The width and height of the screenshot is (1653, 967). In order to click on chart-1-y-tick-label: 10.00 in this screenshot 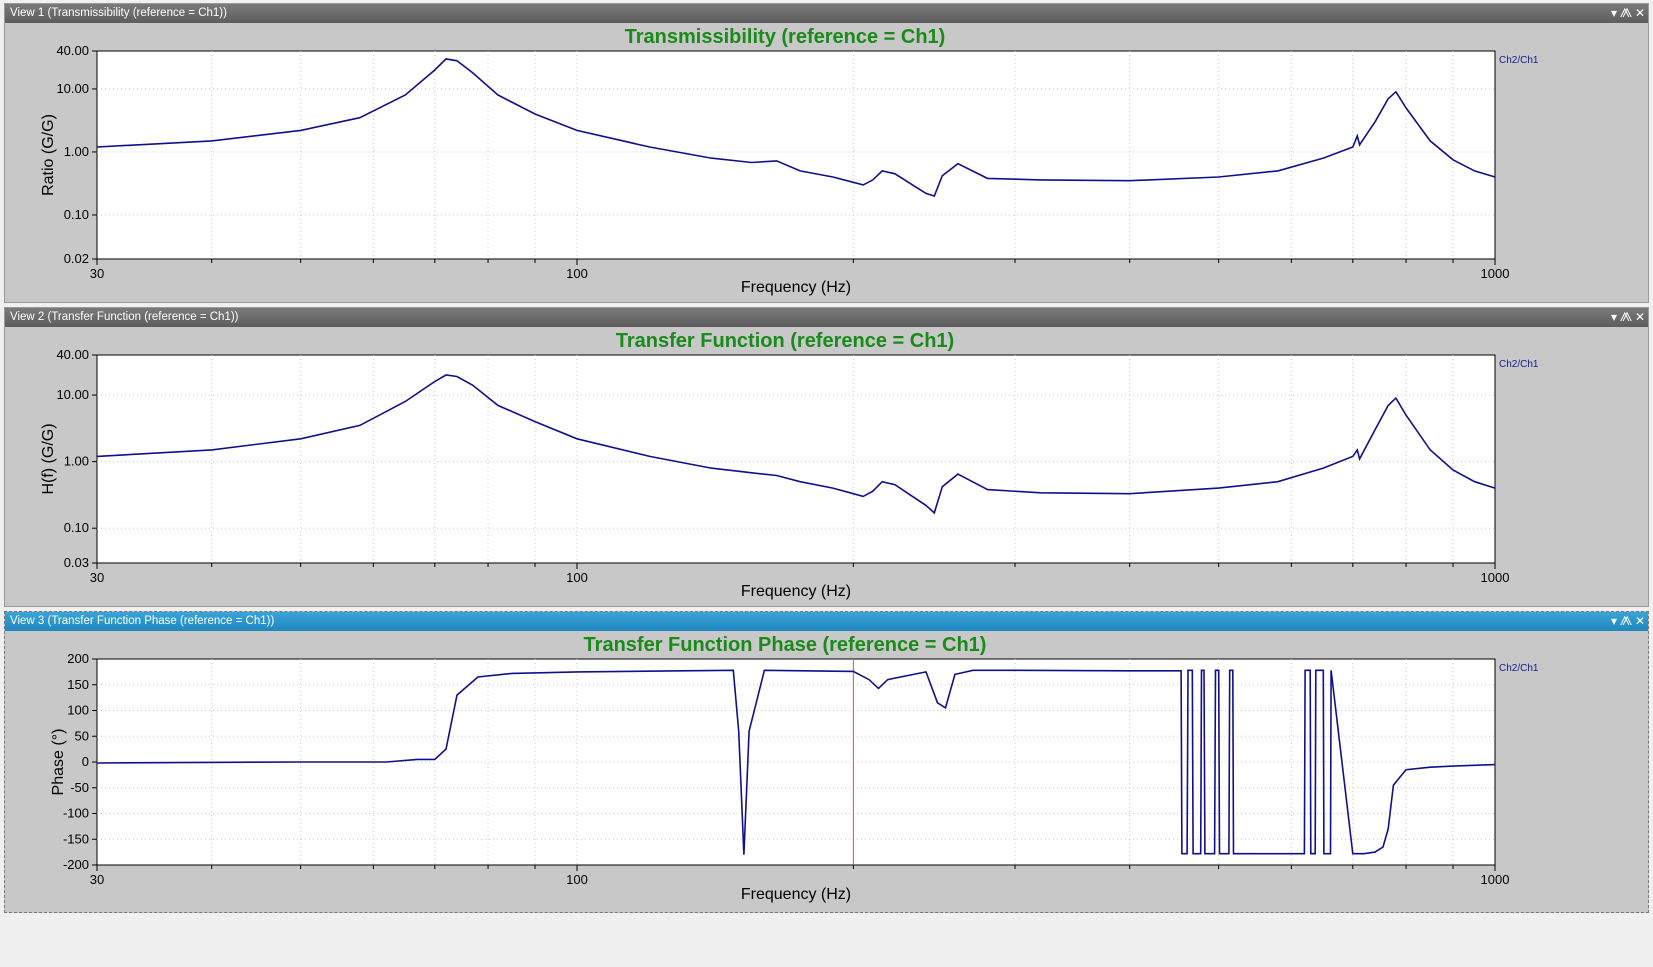, I will do `click(72, 88)`.